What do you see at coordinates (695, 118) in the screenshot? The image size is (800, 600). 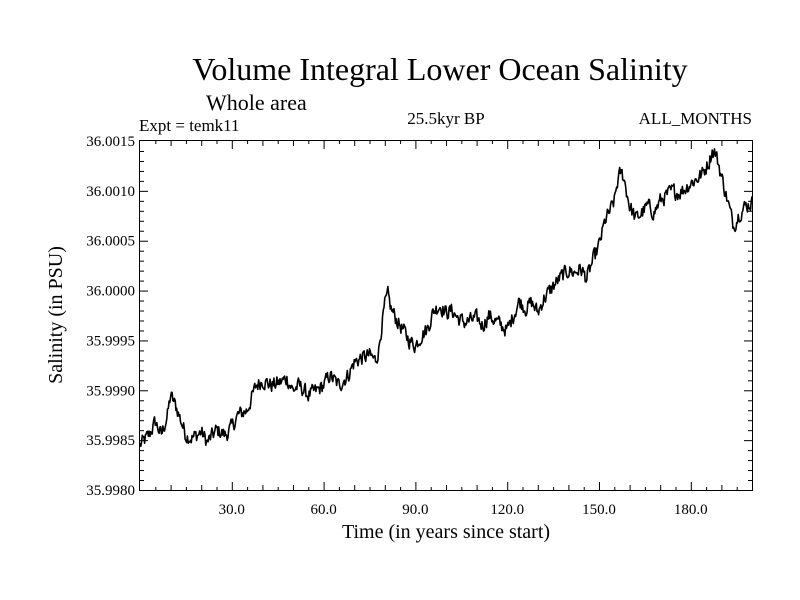 I see `months-label: ALL_MONTHS` at bounding box center [695, 118].